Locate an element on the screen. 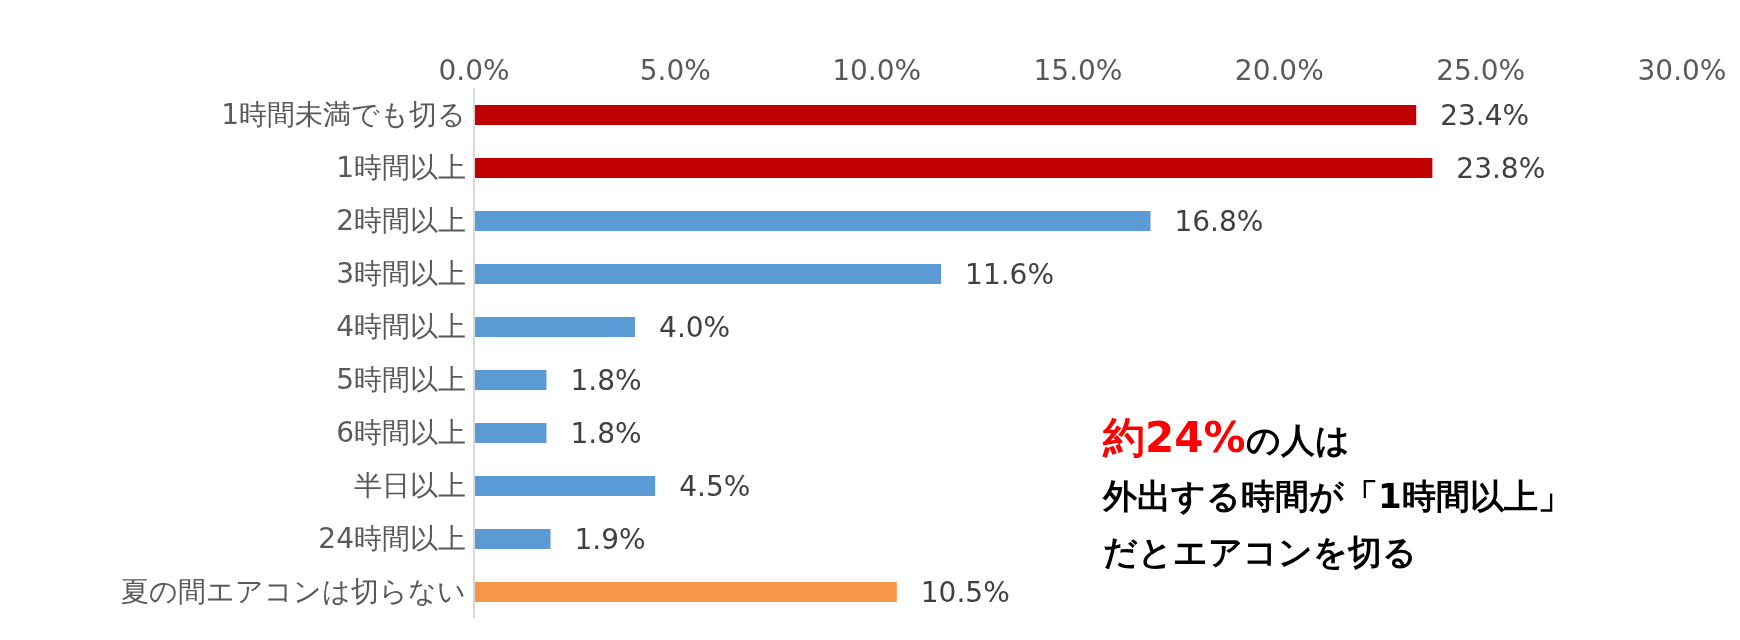 This screenshot has height=640, width=1740. x-tick-label: 30.0% is located at coordinates (1682, 70).